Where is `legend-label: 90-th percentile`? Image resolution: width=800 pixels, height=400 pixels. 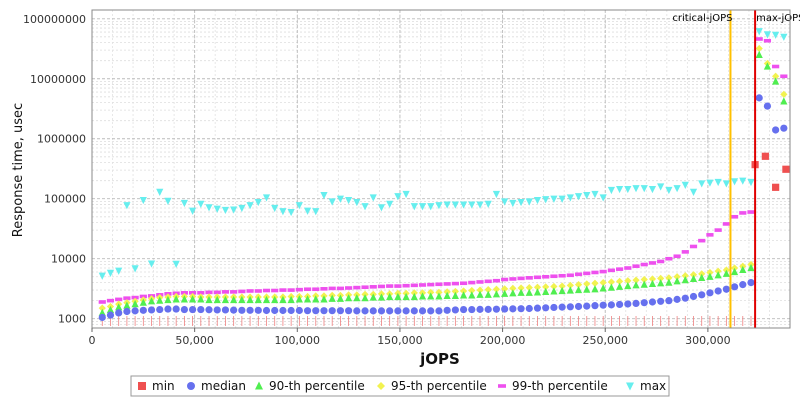 legend-label: 90-th percentile is located at coordinates (317, 386).